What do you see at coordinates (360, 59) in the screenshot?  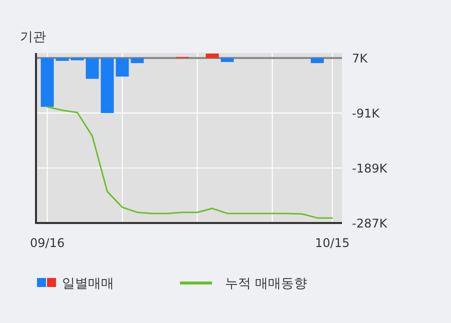 I see `y-tick-label: 7K` at bounding box center [360, 59].